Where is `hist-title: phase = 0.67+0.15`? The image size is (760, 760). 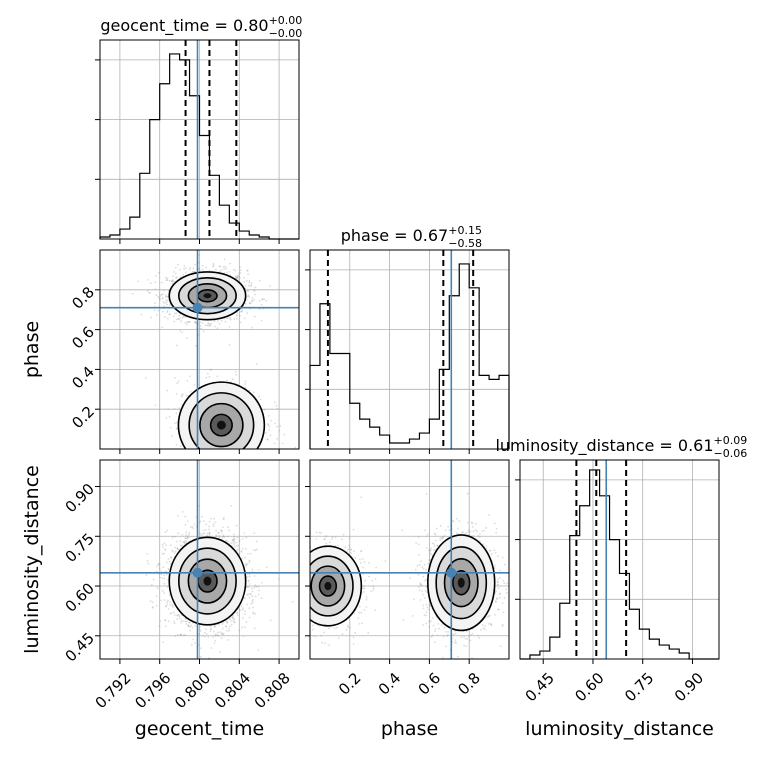
hist-title: phase = 0.67+0.15 is located at coordinates (411, 234).